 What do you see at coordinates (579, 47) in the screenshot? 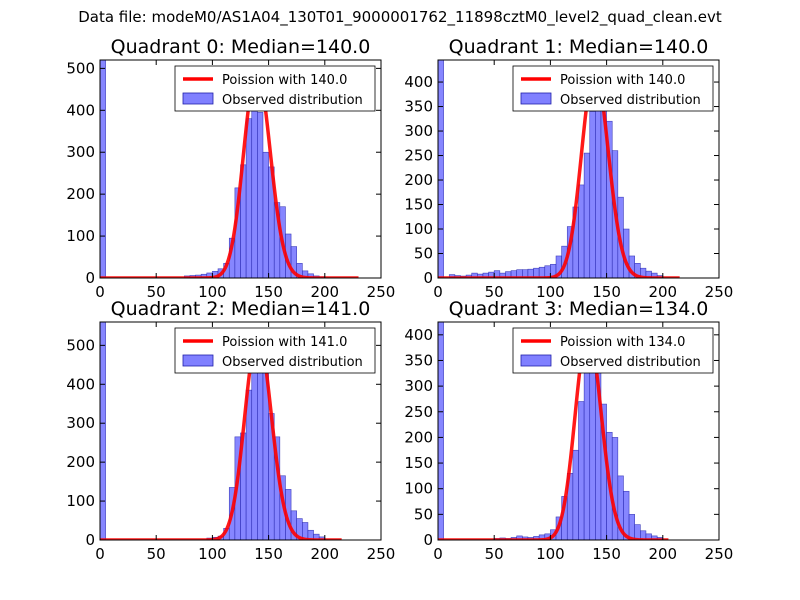
I see `subplot-title: Quadrant 1: Median=140.0` at bounding box center [579, 47].